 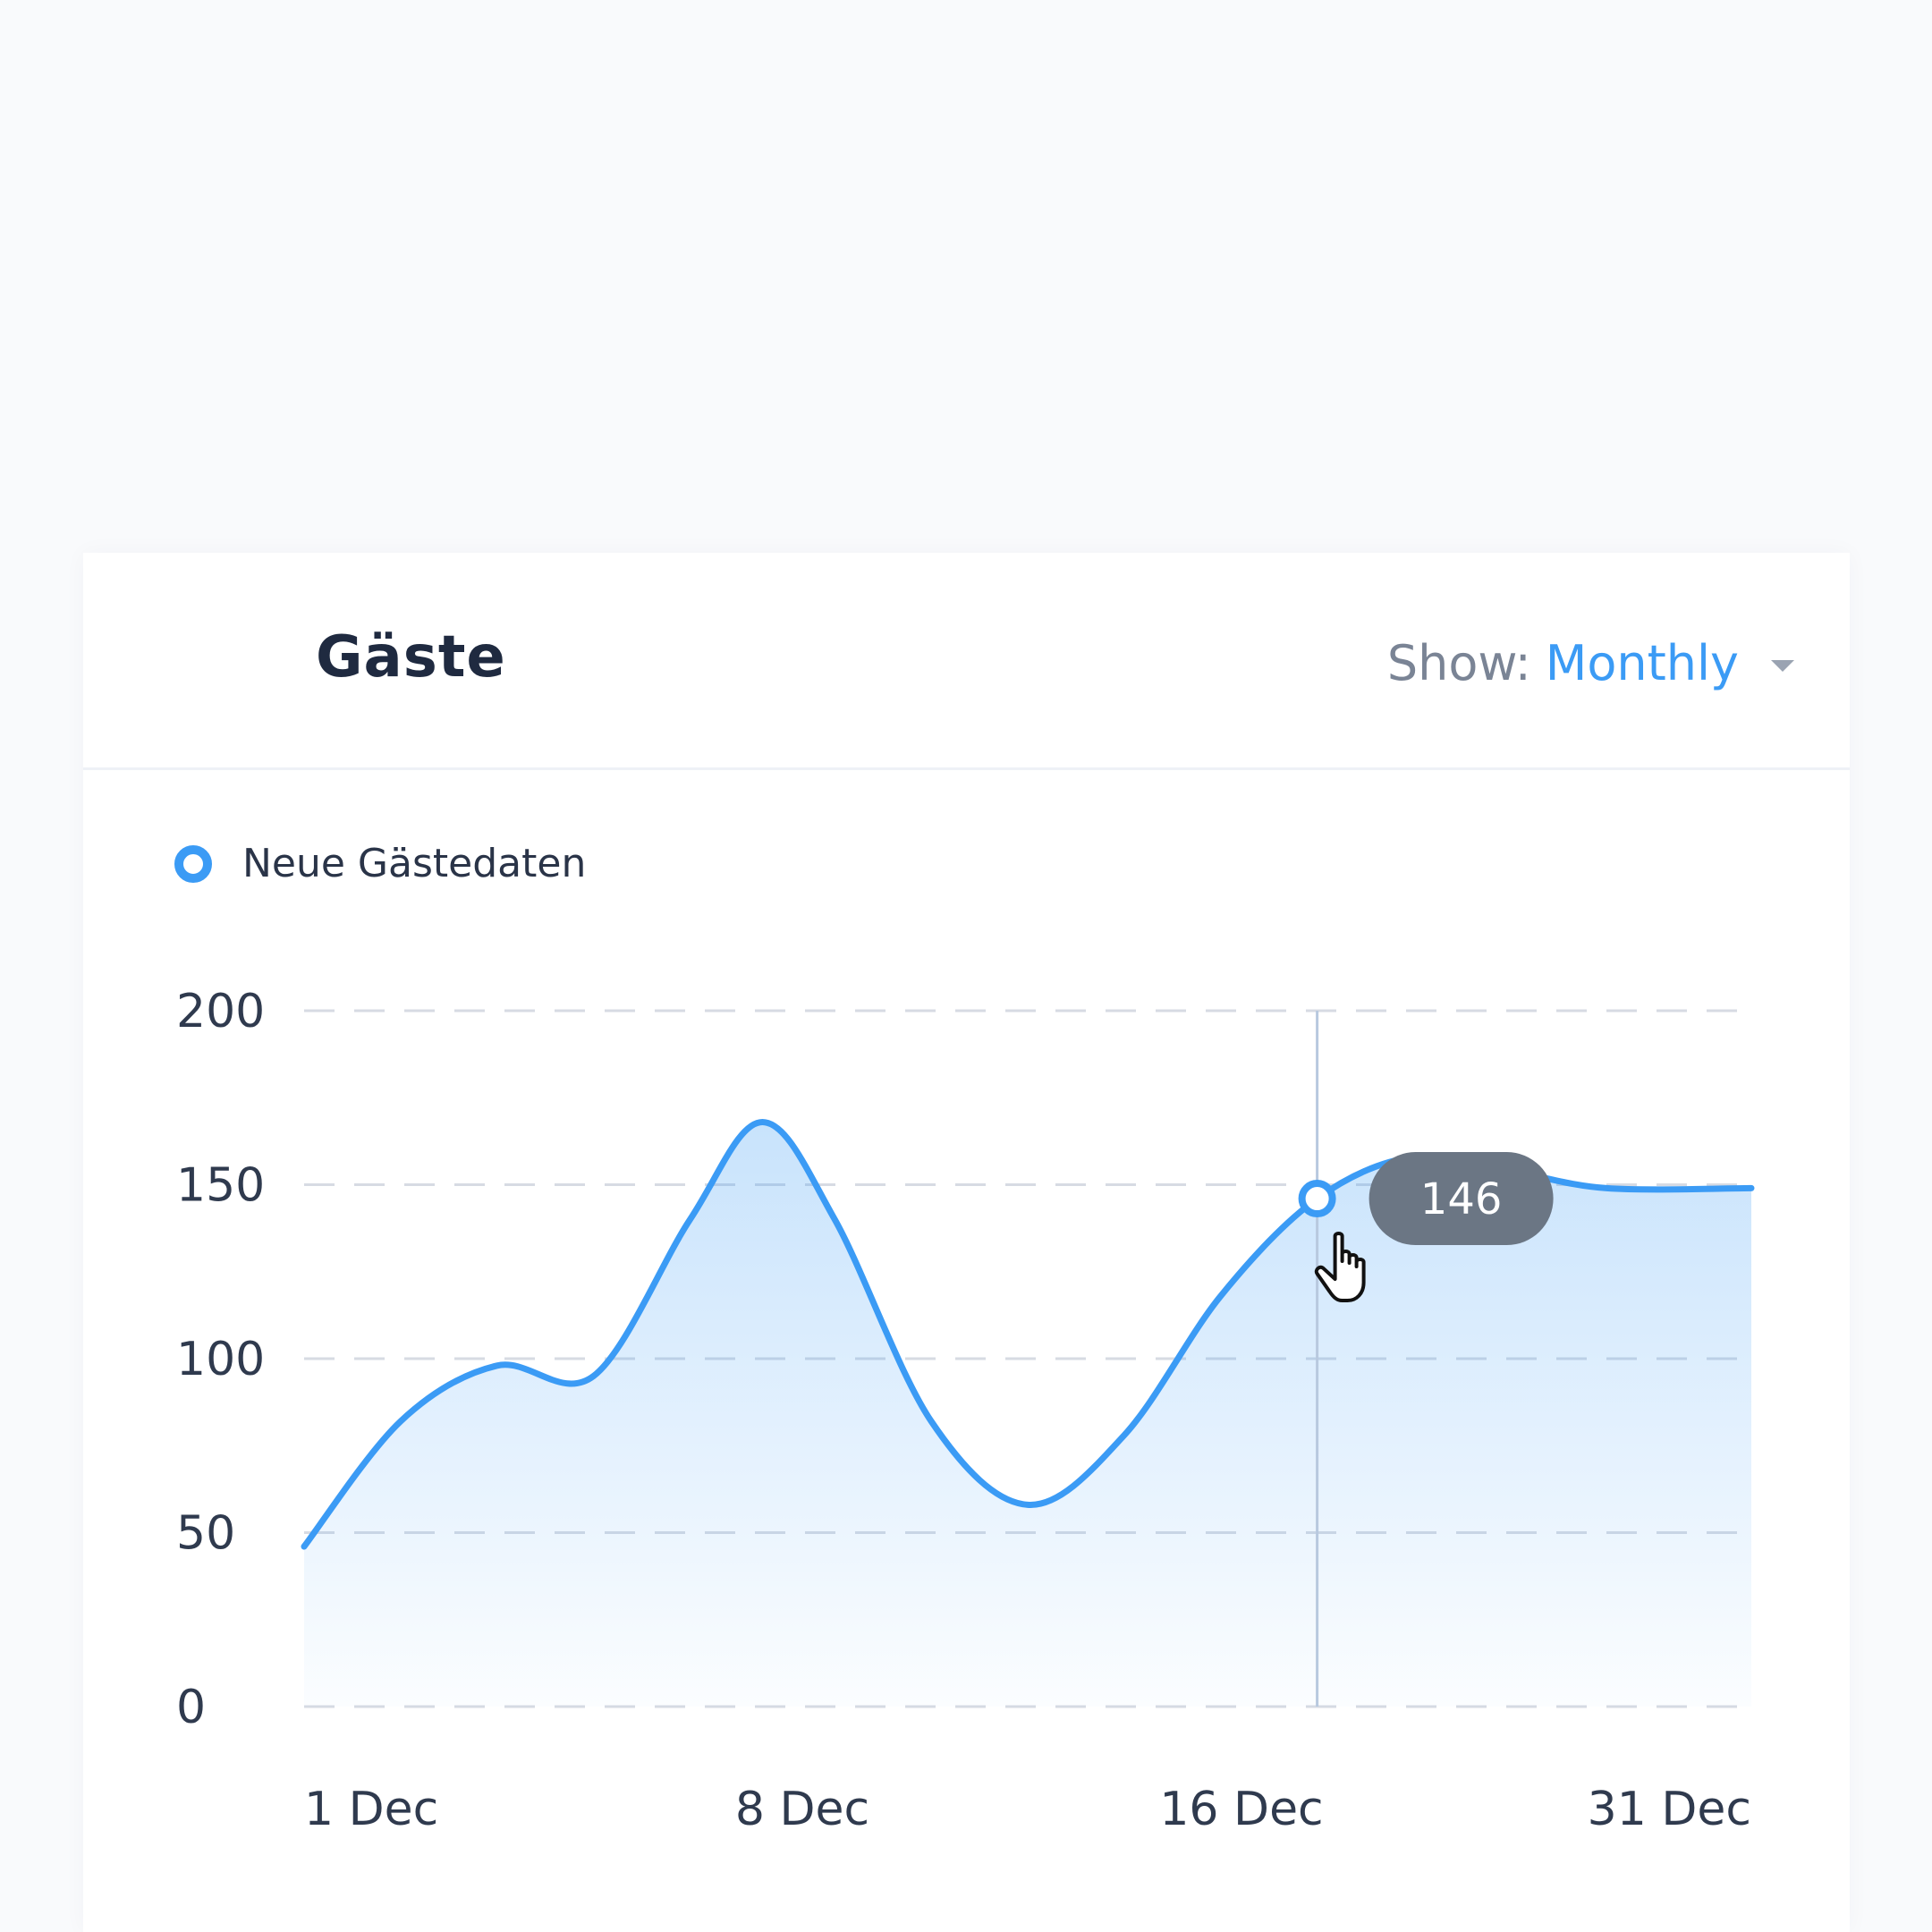 I want to click on y-tick-200: 200, so click(x=220, y=1011).